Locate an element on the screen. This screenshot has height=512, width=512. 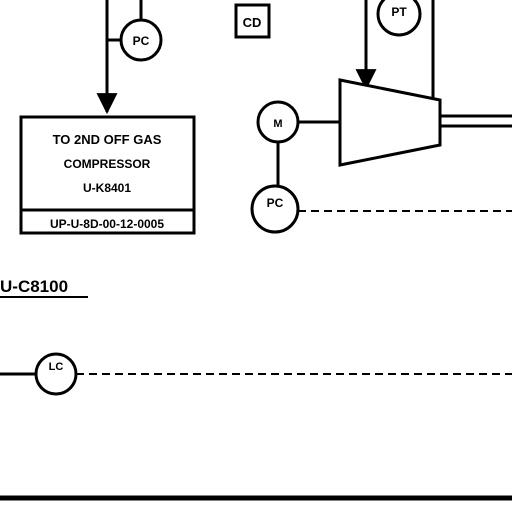
svg-text: M is located at coordinates (277, 124).